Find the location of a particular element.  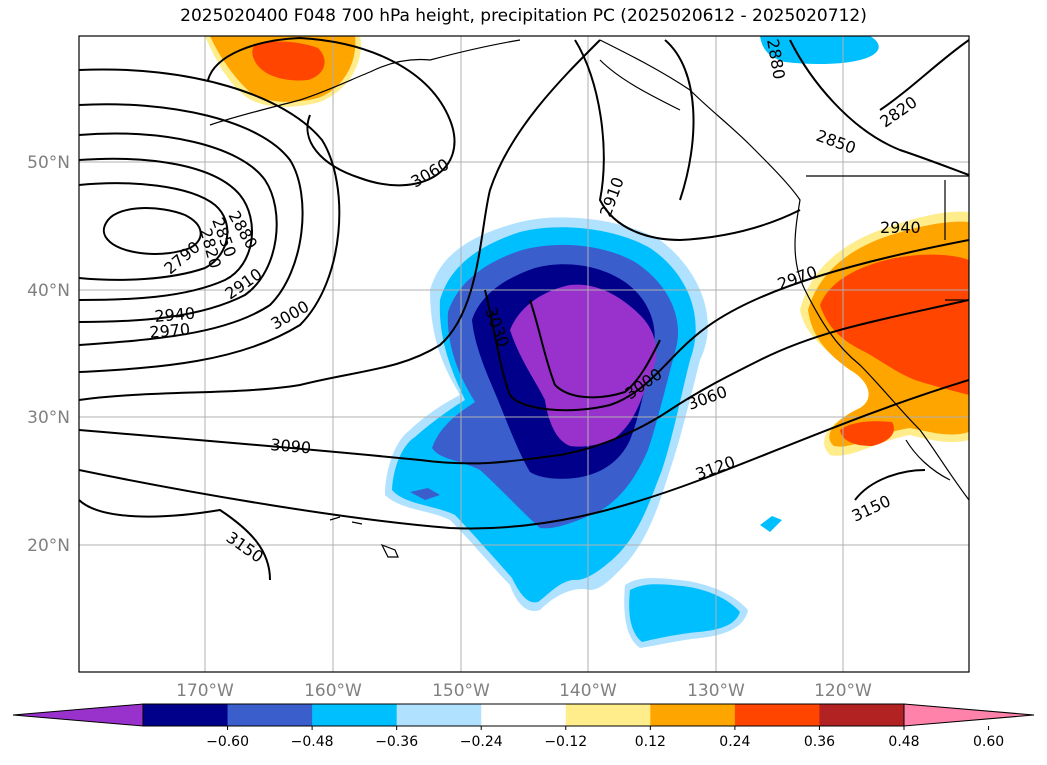

lon-label: 140°W is located at coordinates (588, 691).